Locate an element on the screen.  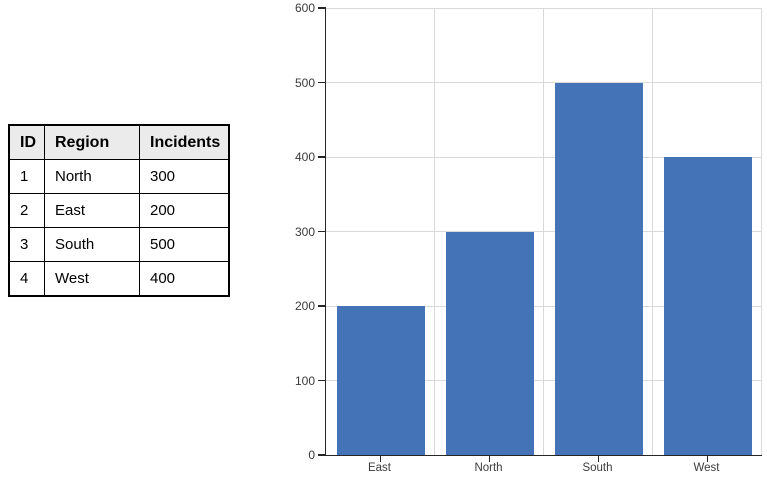
column-header-region: Region is located at coordinates (92, 142).